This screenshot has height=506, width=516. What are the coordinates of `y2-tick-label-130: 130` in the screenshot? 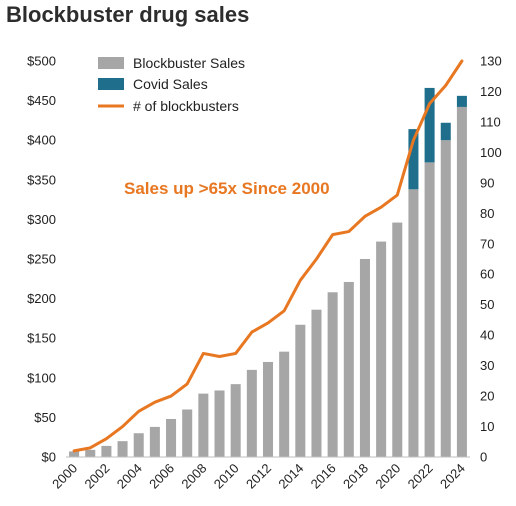 It's located at (491, 61).